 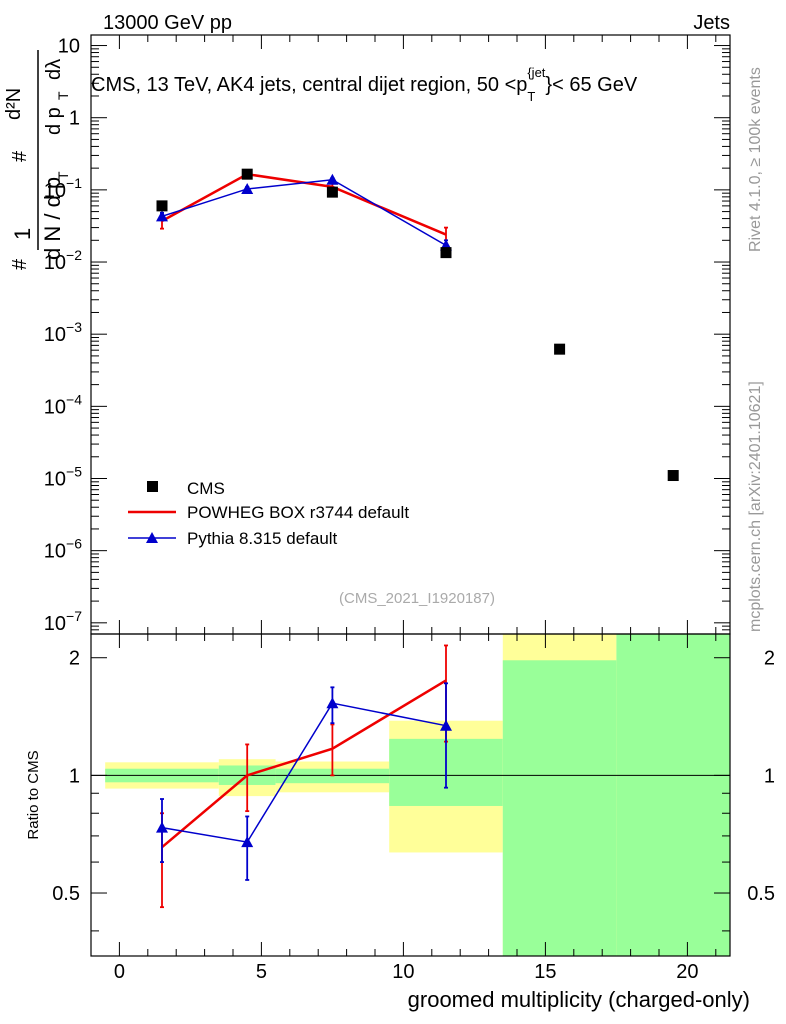 I want to click on ylabel-hash-1: #, so click(x=20, y=264).